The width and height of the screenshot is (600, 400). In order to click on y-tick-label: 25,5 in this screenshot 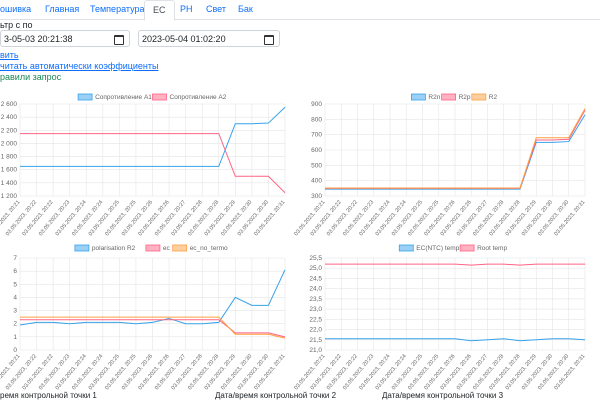, I will do `click(315, 258)`.